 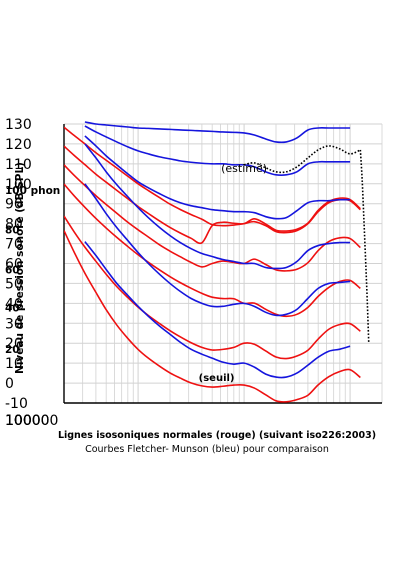 What do you see at coordinates (14, 245) in the screenshot?
I see `y-tick-label: 70` at bounding box center [14, 245].